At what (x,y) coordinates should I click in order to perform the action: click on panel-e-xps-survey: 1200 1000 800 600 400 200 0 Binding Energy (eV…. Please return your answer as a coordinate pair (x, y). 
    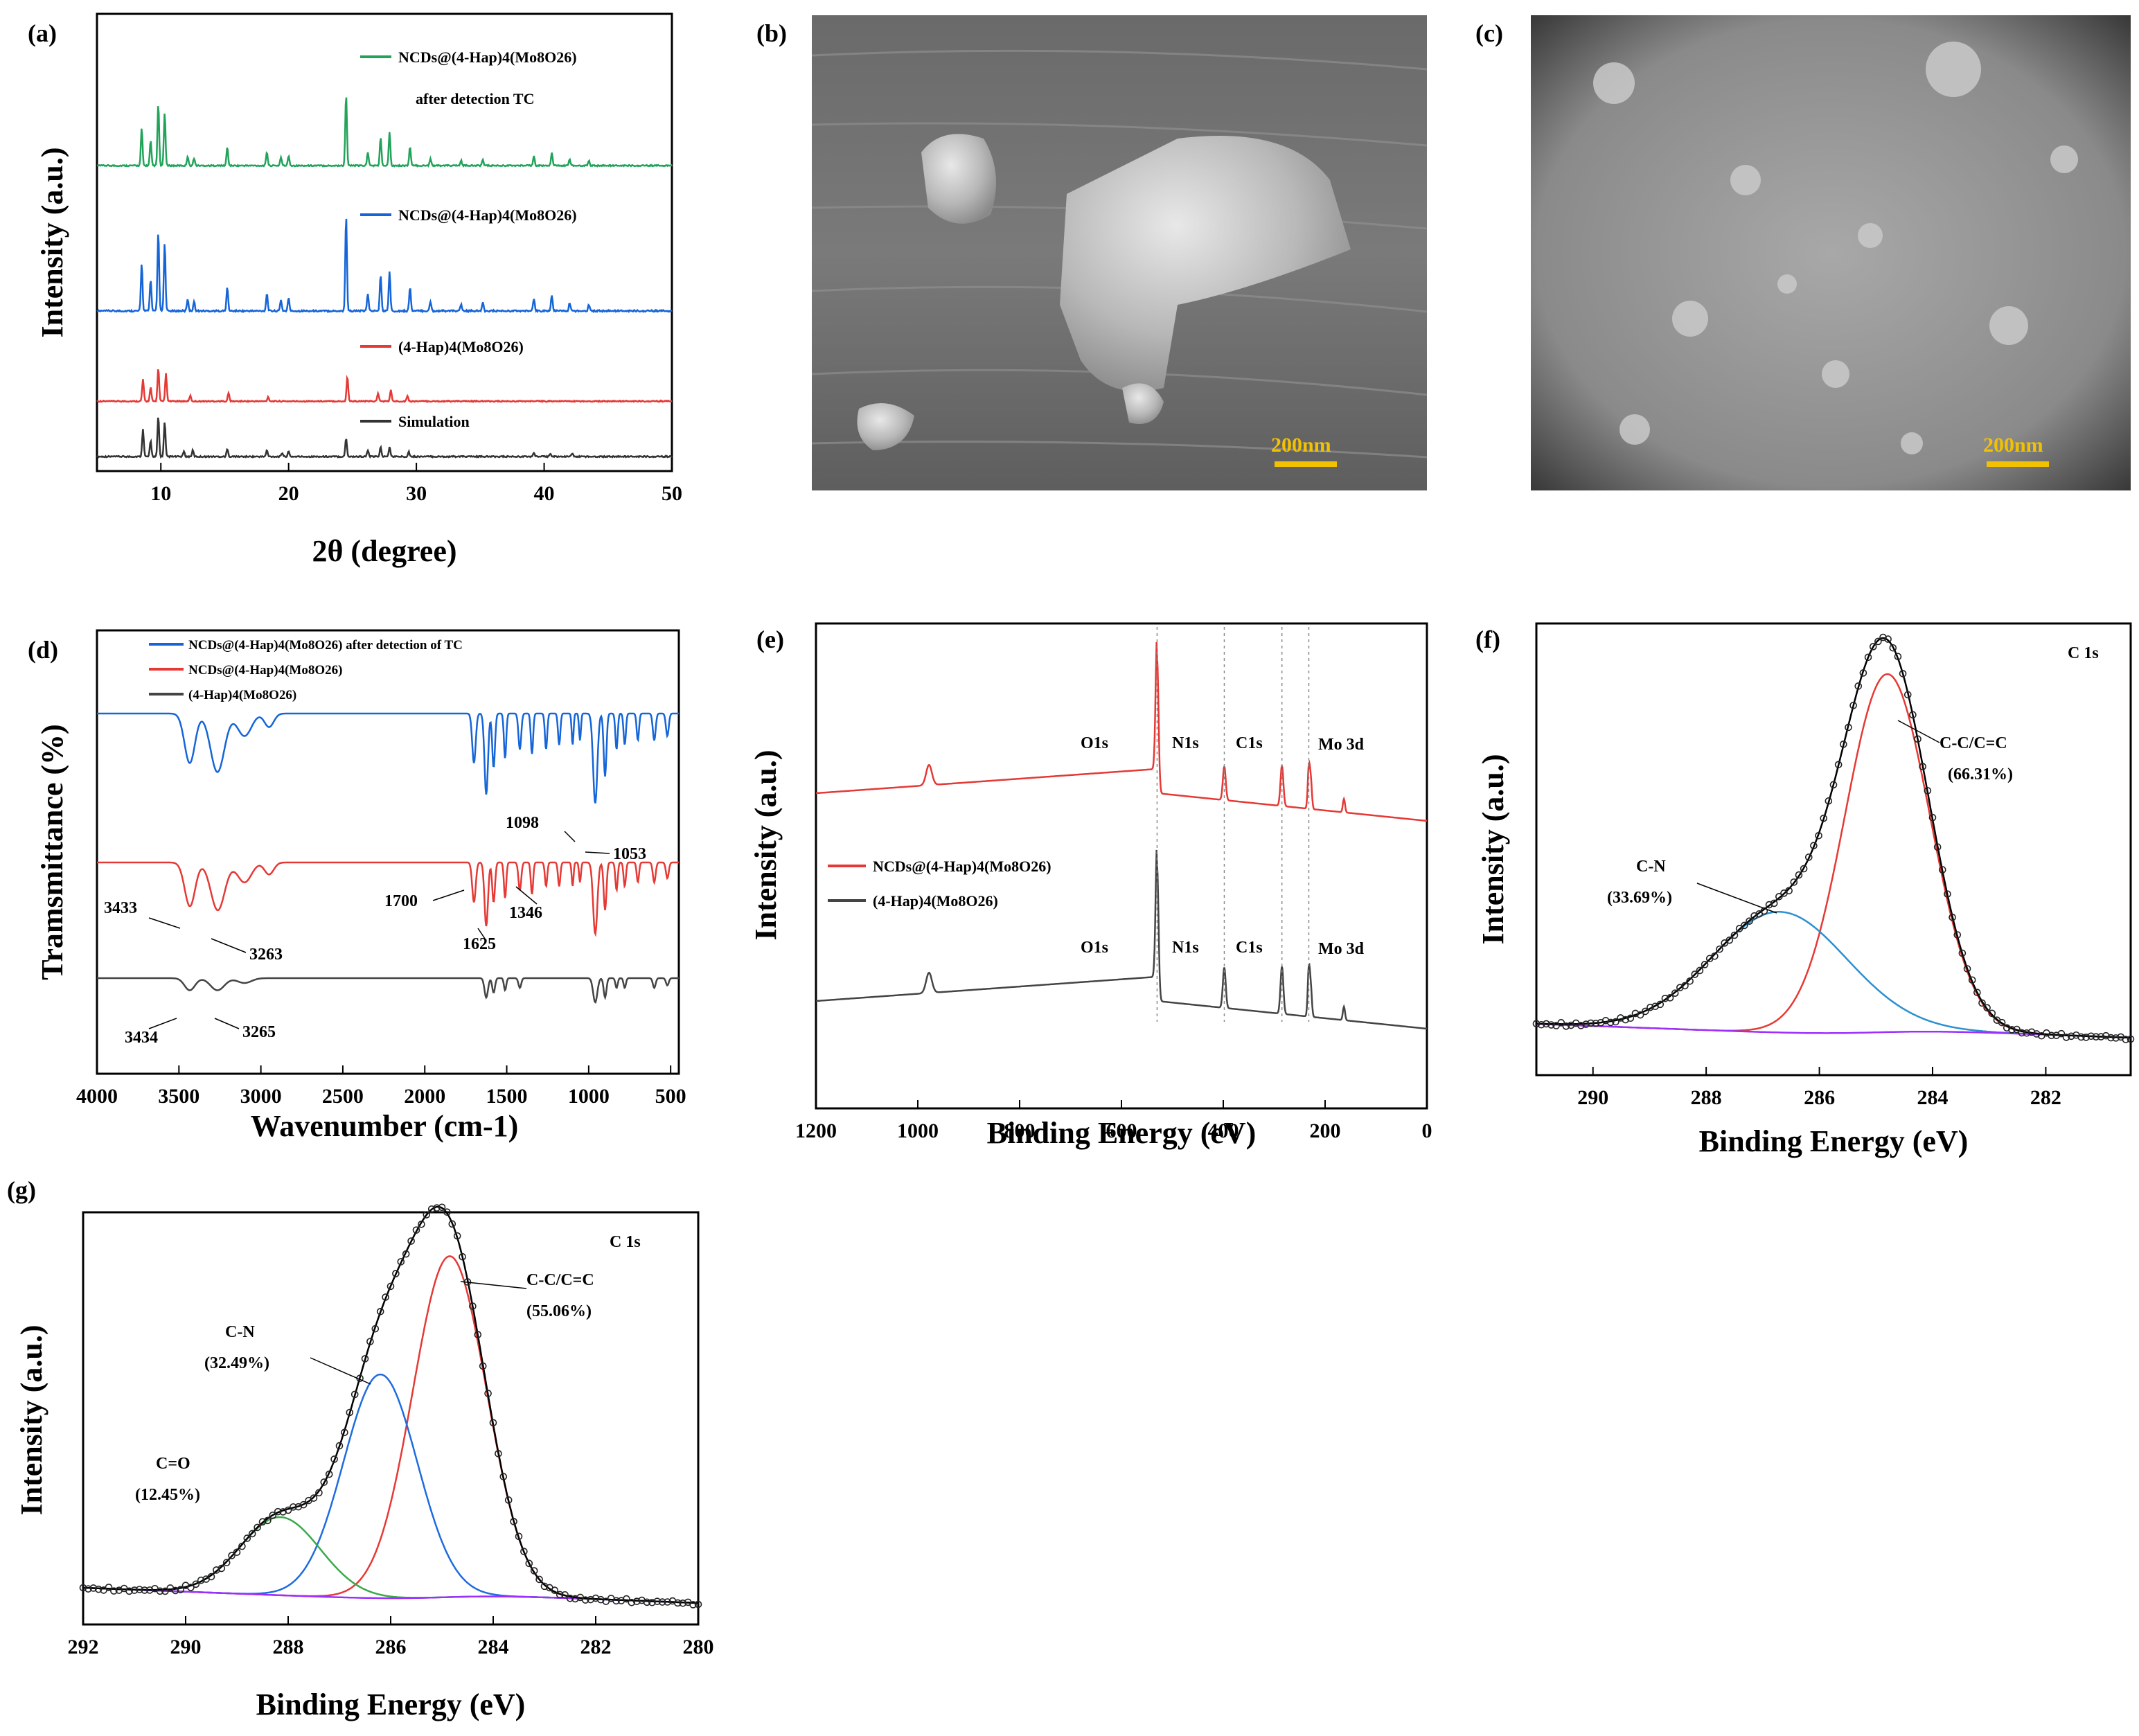
    Looking at the image, I should click on (1091, 886).